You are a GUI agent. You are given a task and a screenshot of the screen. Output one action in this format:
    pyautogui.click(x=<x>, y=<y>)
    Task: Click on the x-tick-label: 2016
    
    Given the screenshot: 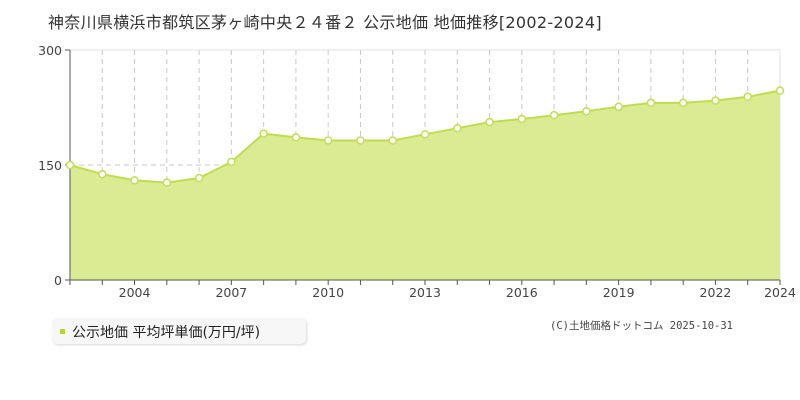 What is the action you would take?
    pyautogui.click(x=522, y=292)
    